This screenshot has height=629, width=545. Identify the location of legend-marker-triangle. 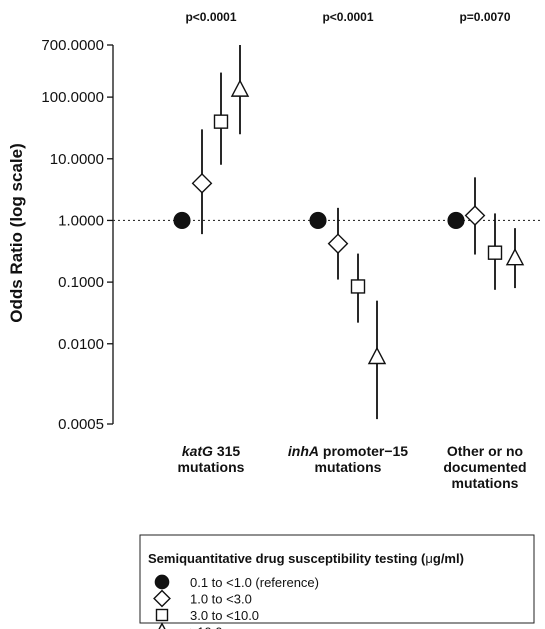
(162, 625).